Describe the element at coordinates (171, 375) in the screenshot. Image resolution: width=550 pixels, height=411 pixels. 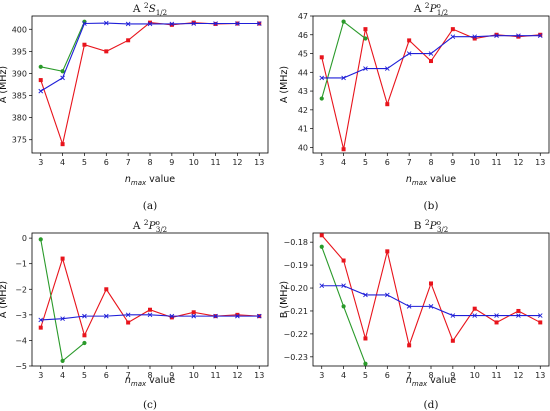
I see `x-tick-label-c: 9` at that location.